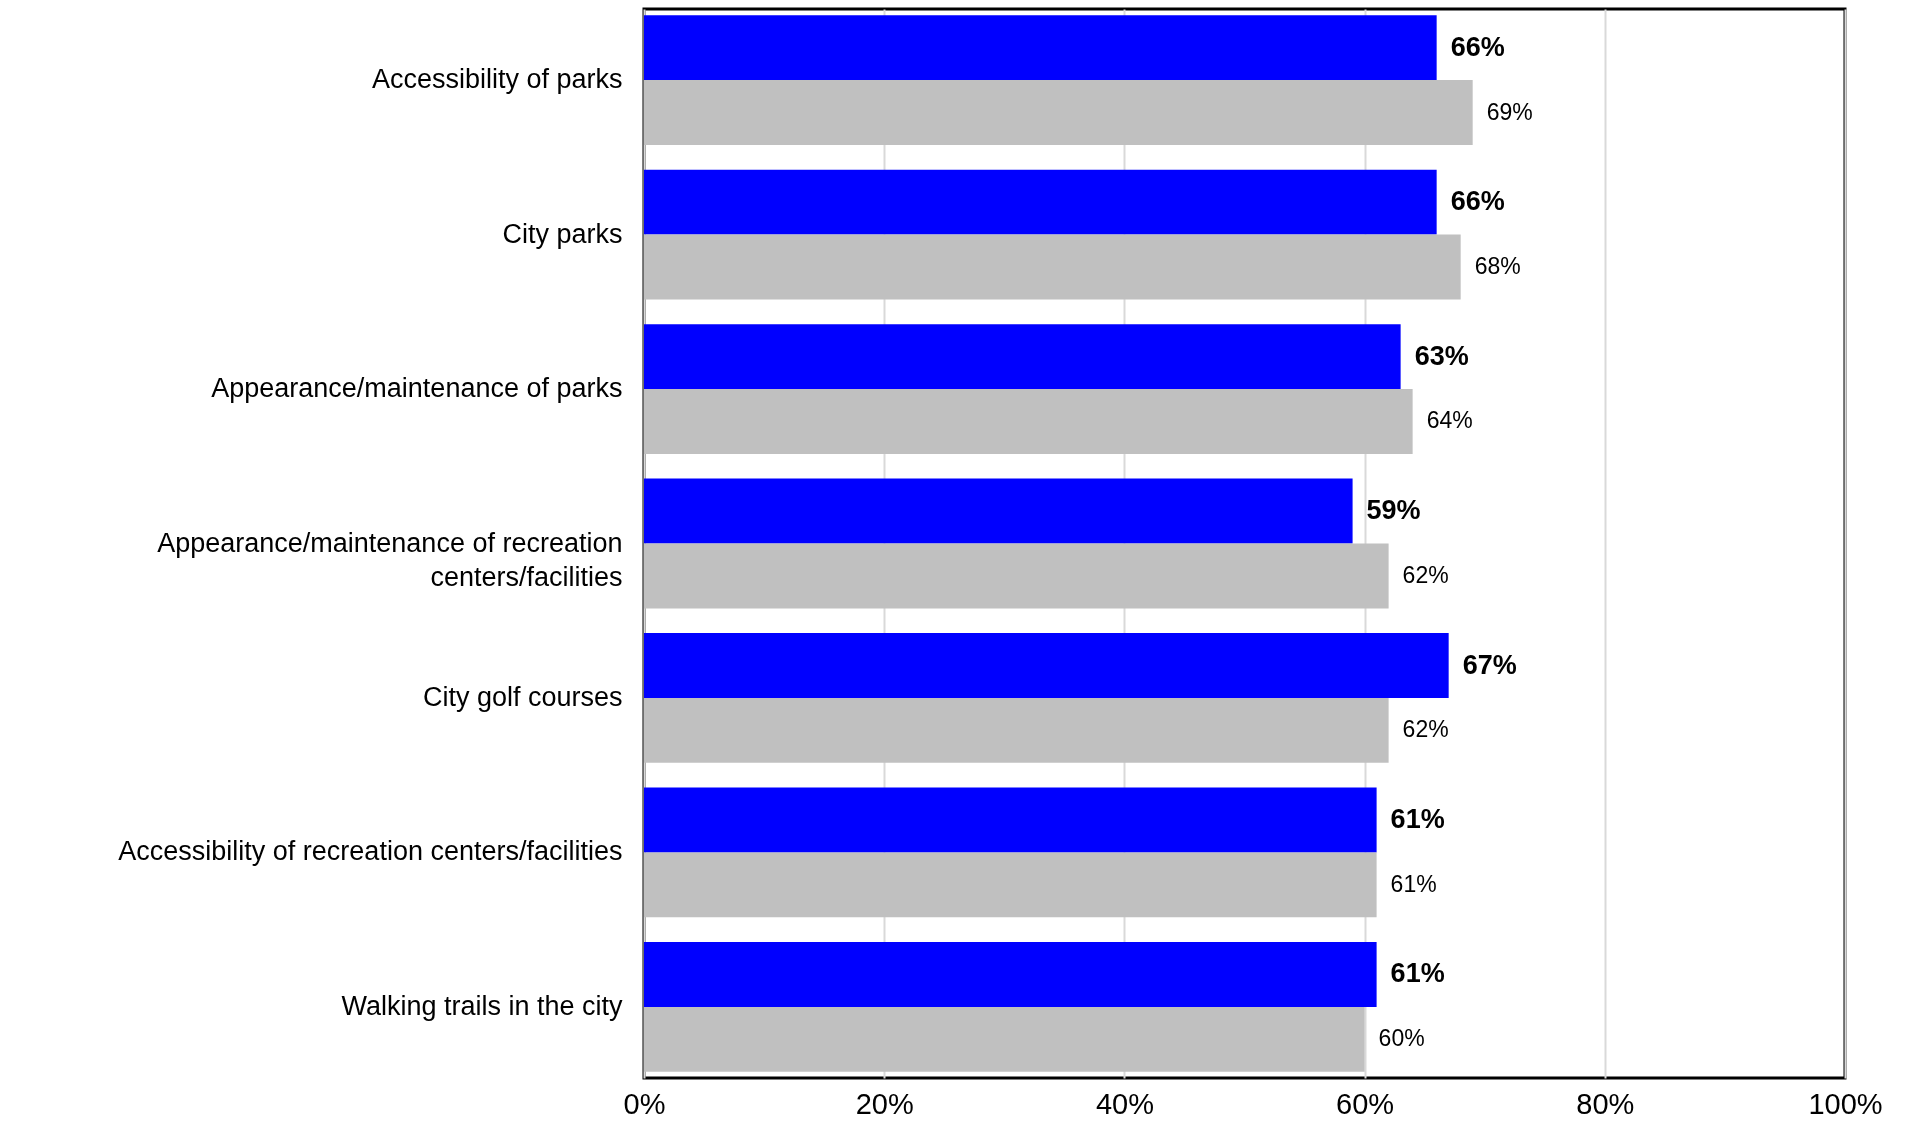  What do you see at coordinates (1401, 1038) in the screenshot?
I see `data-label: 60%` at bounding box center [1401, 1038].